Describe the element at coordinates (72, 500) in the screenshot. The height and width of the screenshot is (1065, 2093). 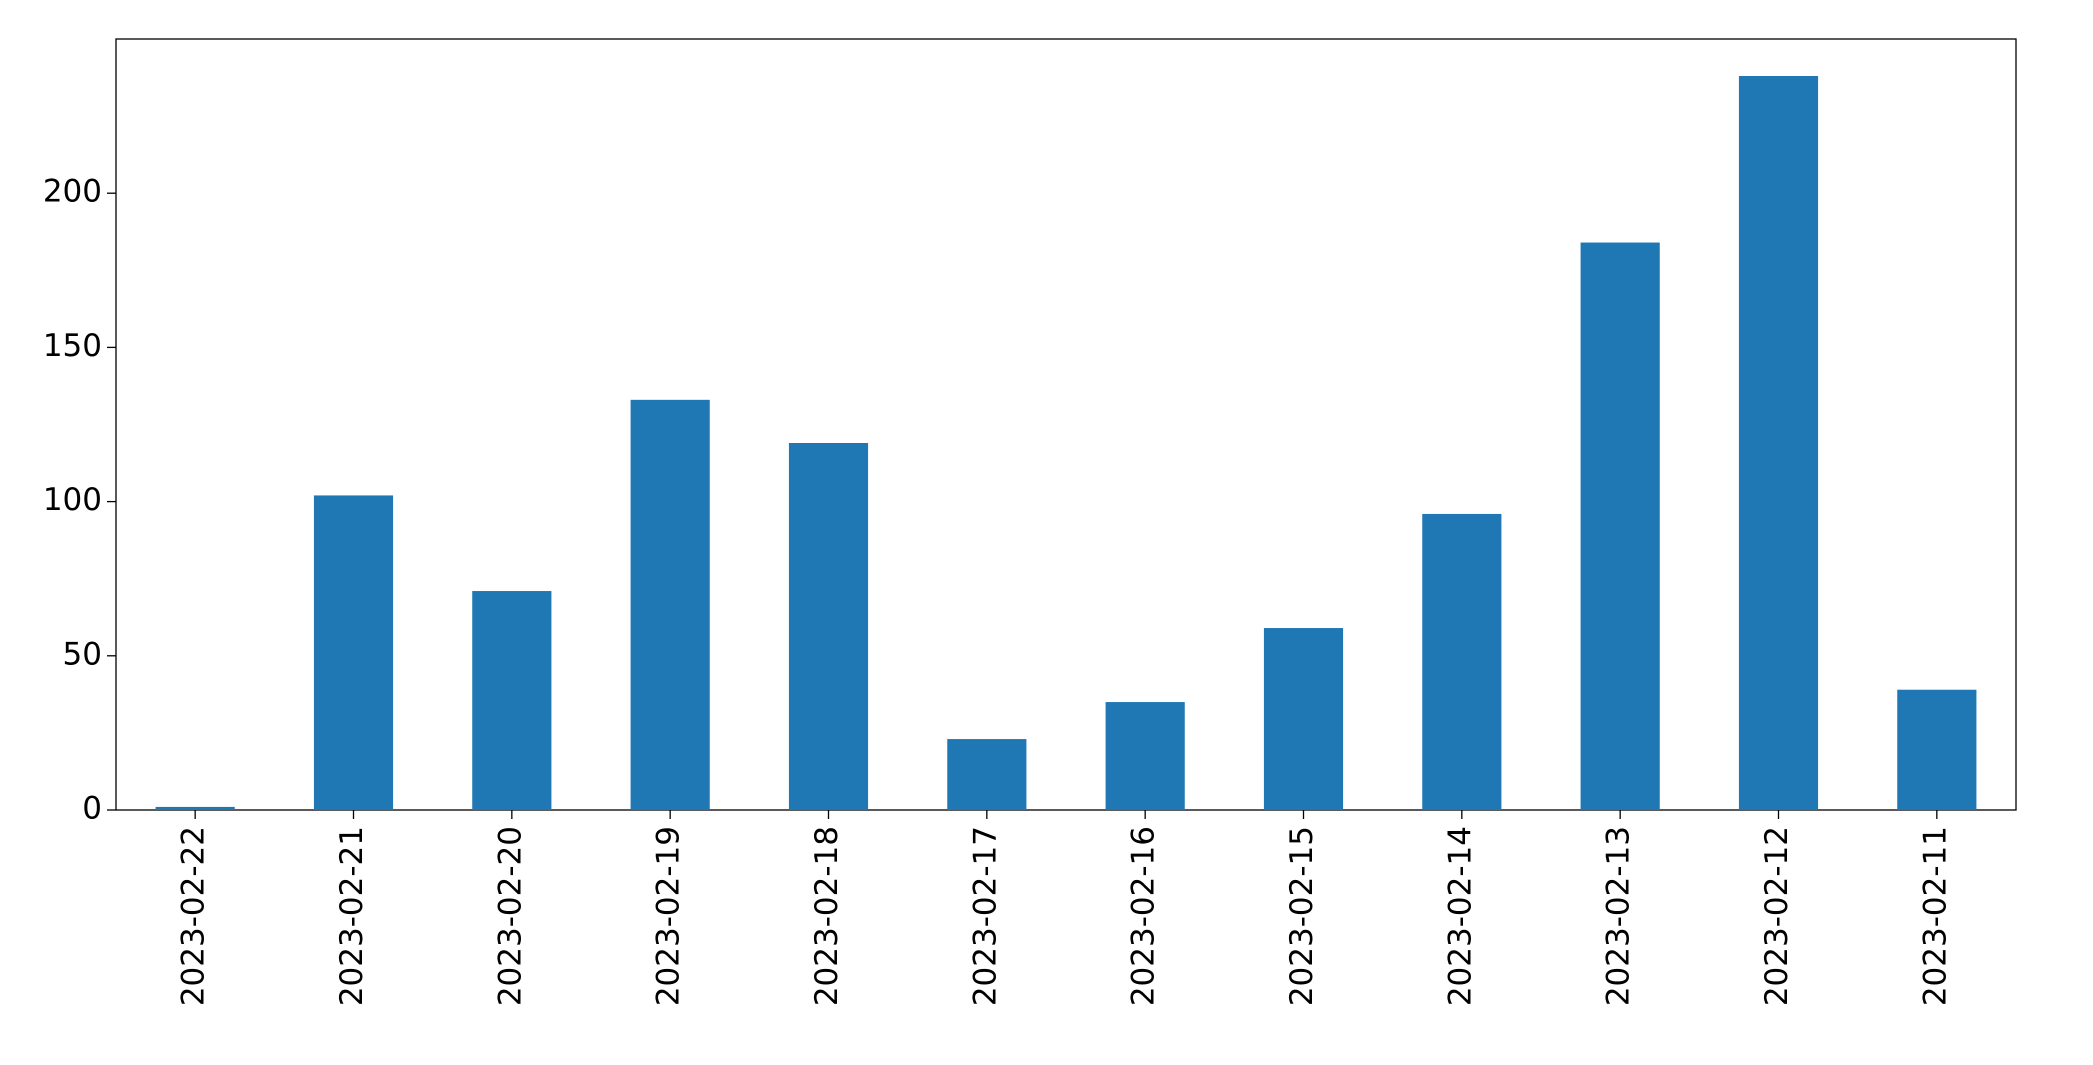
I see `y-tick-label: 100` at that location.